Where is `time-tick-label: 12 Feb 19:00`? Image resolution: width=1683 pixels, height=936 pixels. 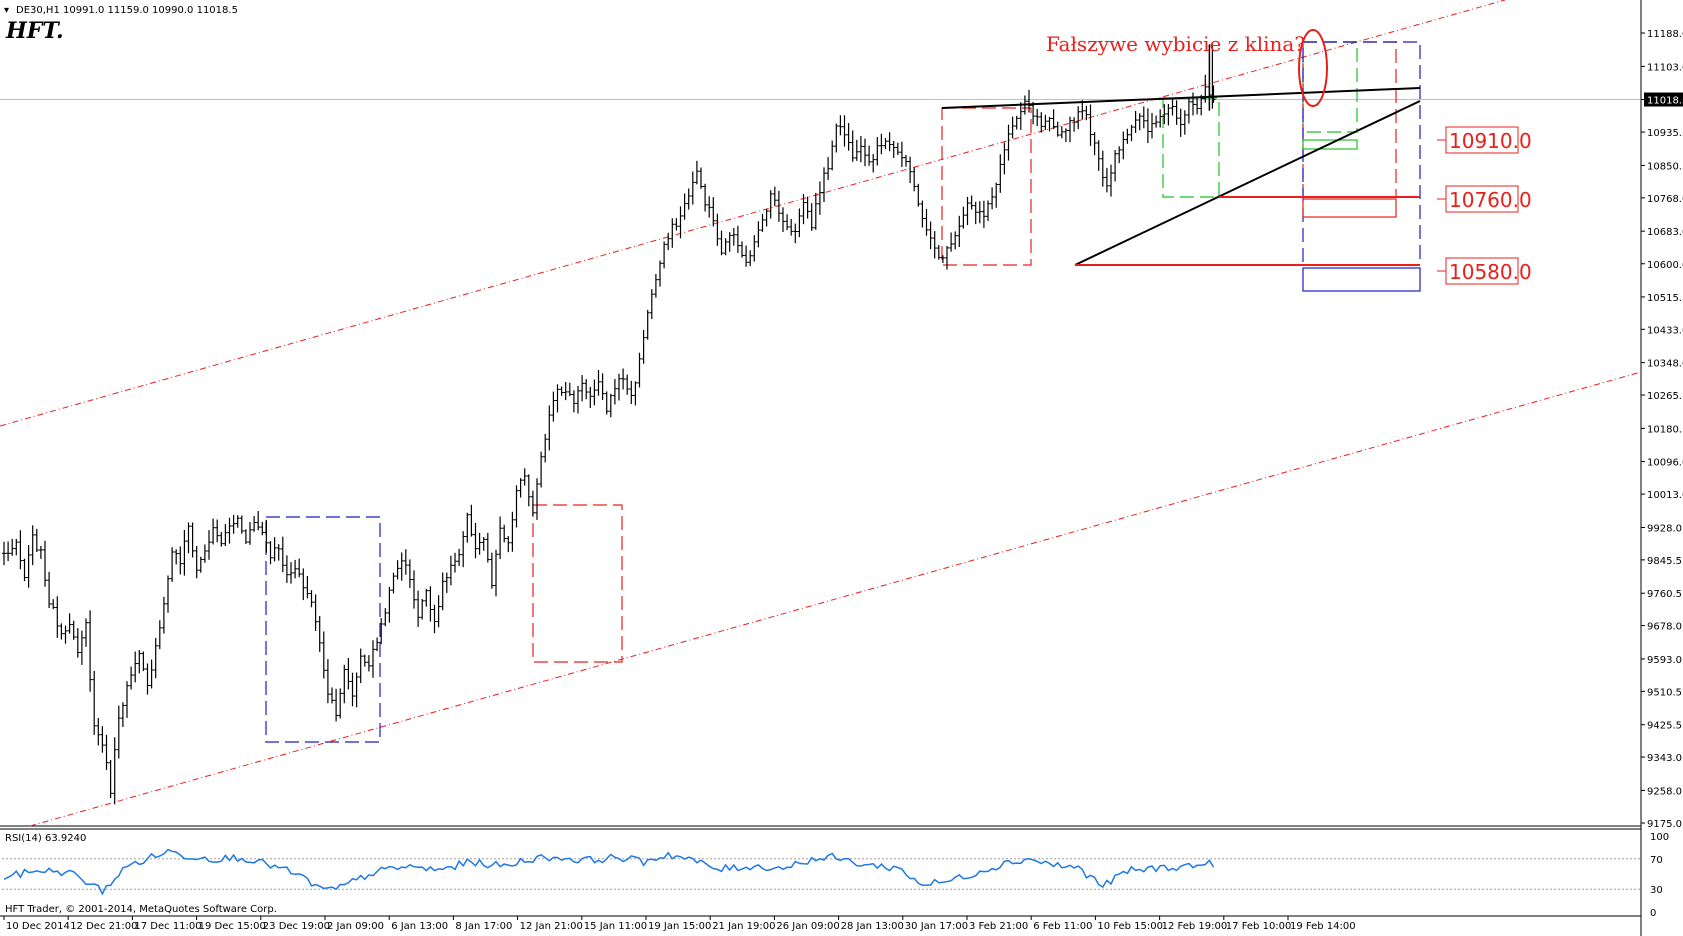
time-tick-label: 12 Feb 19:00 is located at coordinates (1195, 926).